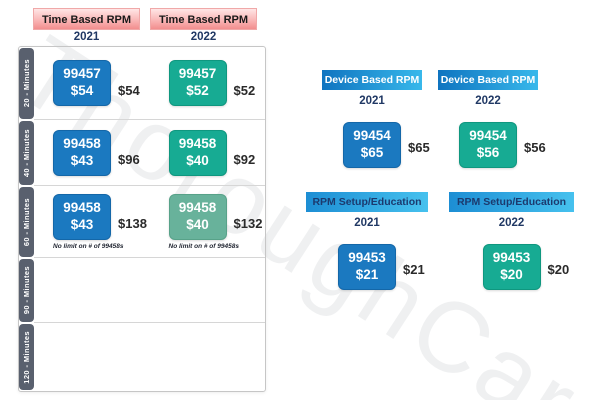 The height and width of the screenshot is (400, 600). I want to click on table-row-120-minutes: 120 - Minutes, so click(142, 357).